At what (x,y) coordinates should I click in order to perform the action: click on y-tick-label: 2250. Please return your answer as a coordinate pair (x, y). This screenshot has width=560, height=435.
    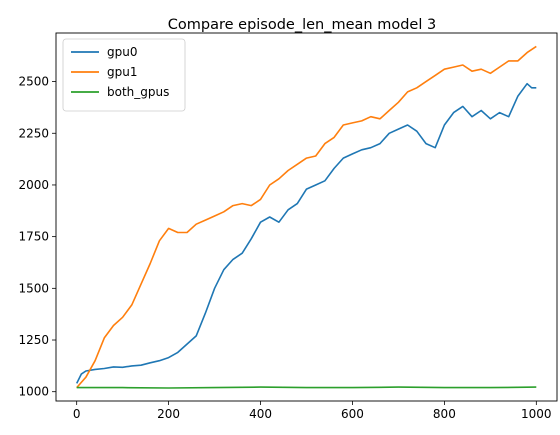
    Looking at the image, I should click on (33, 133).